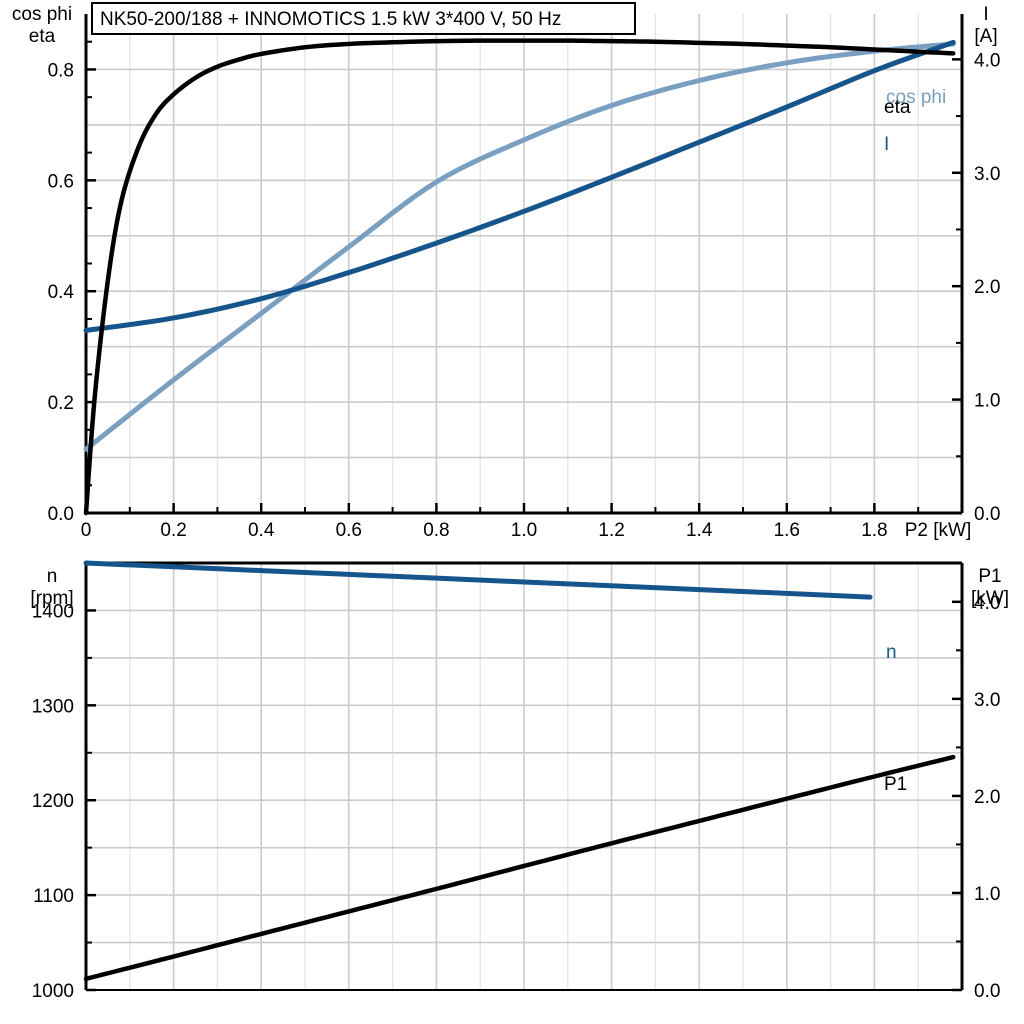 This screenshot has width=1024, height=1024. Describe the element at coordinates (61, 403) in the screenshot. I see `upper-left-tick-label: 0.2` at that location.